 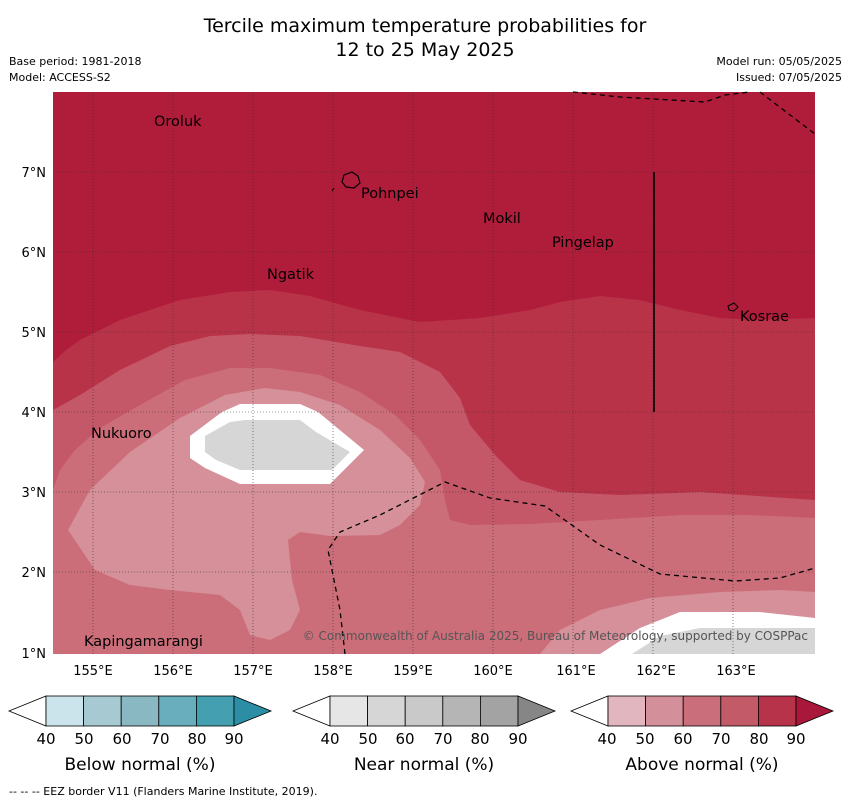 What do you see at coordinates (413, 671) in the screenshot?
I see `lon-label: 159°E` at bounding box center [413, 671].